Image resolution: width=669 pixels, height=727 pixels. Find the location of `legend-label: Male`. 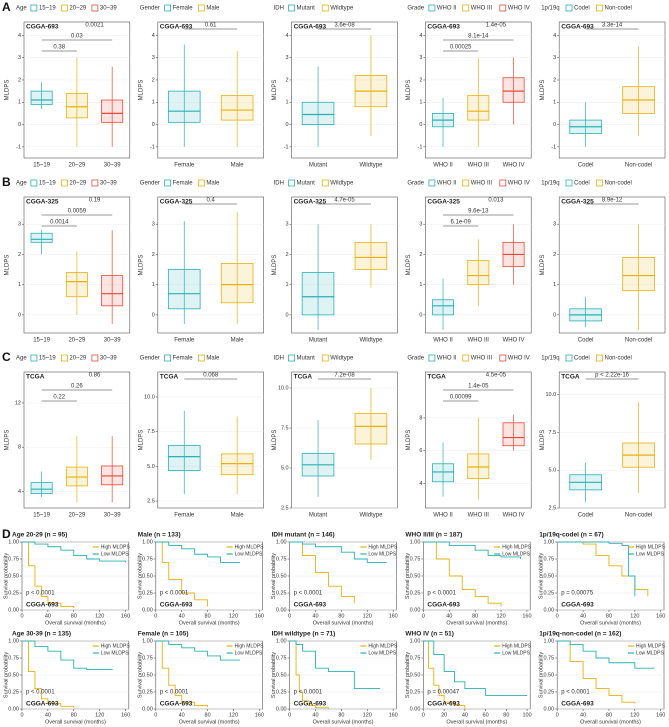

legend-label: Male is located at coordinates (213, 359).